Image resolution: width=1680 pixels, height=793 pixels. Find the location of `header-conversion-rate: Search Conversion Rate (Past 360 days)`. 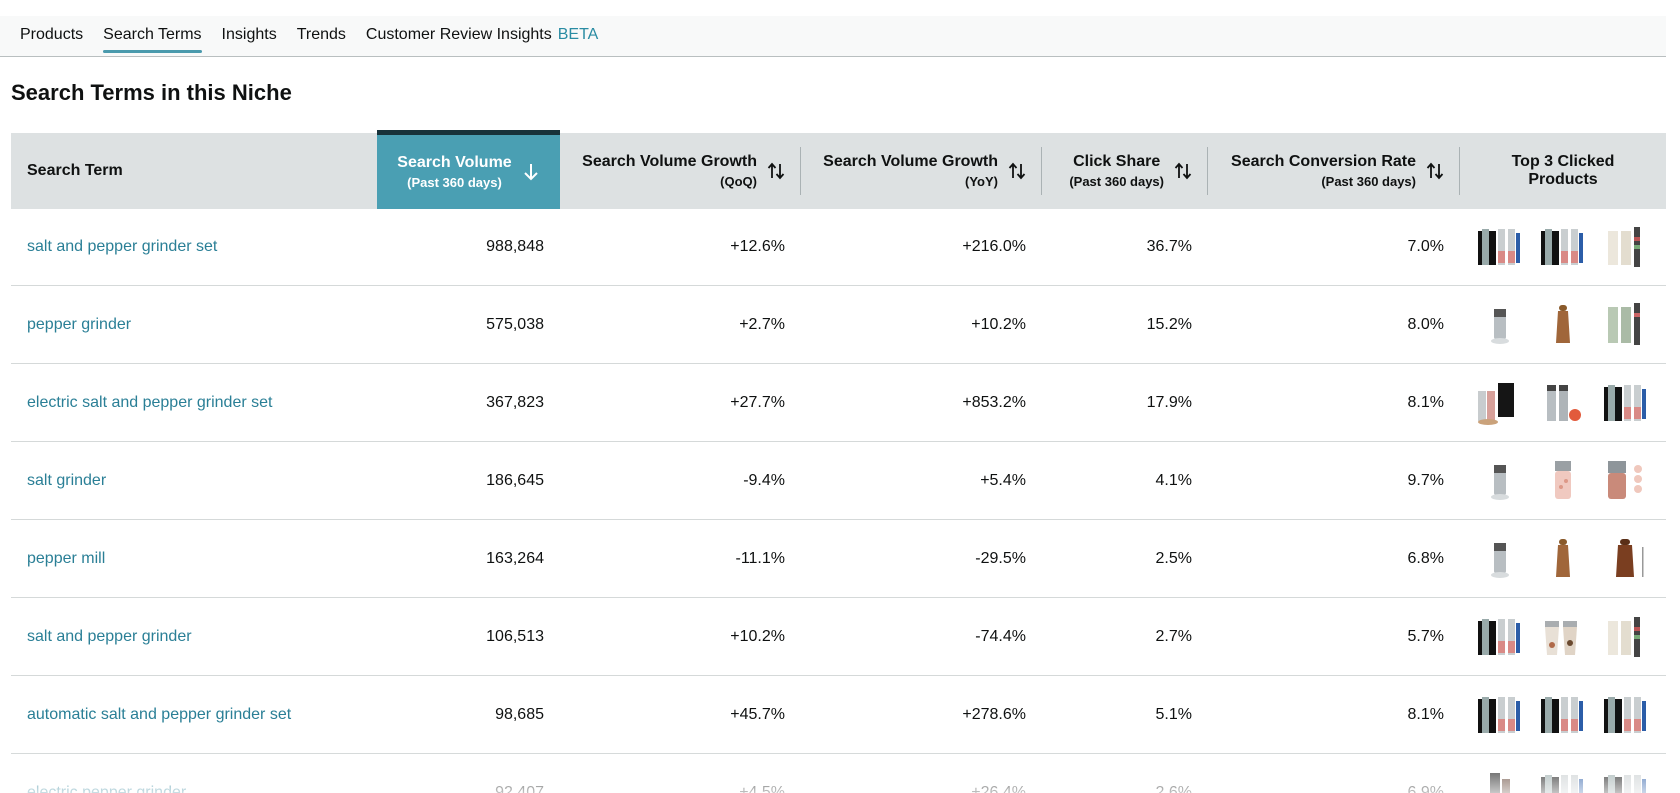

header-conversion-rate: Search Conversion Rate (Past 360 days) is located at coordinates (1334, 170).